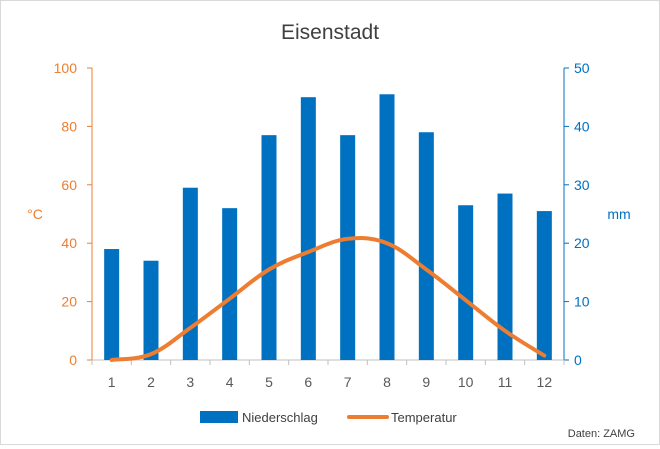 This screenshot has width=660, height=449. Describe the element at coordinates (578, 360) in the screenshot. I see `right-axis-tick-label: 0` at that location.